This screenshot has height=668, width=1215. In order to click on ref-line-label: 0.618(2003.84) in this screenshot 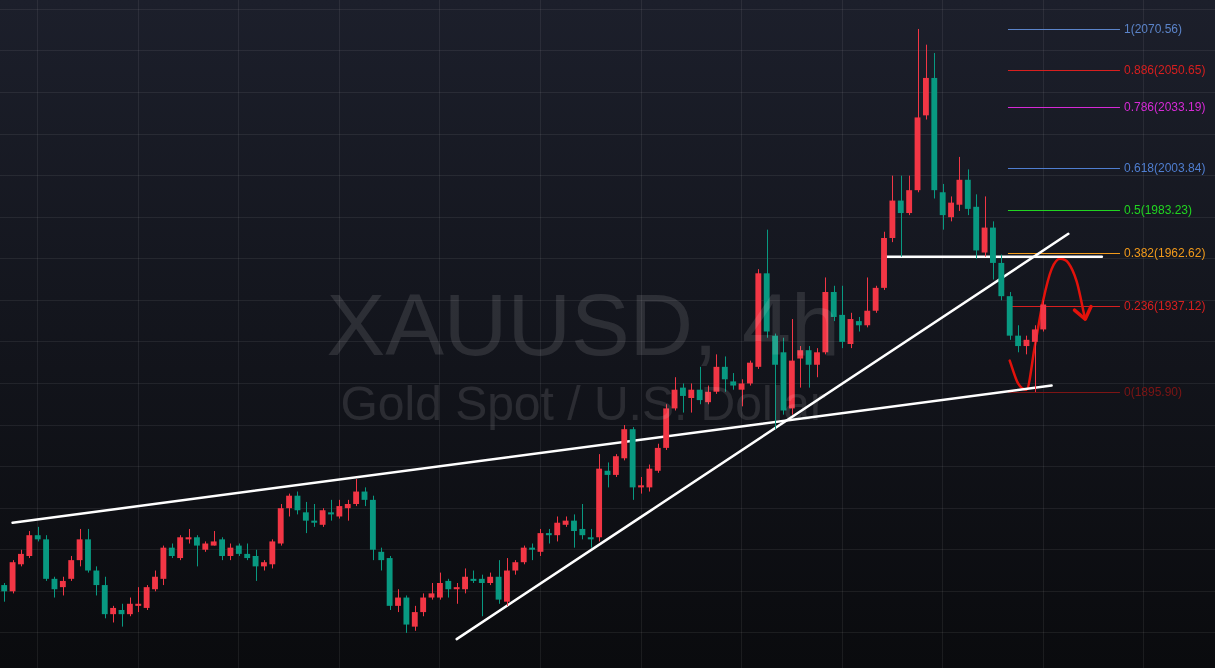, I will do `click(1164, 167)`.